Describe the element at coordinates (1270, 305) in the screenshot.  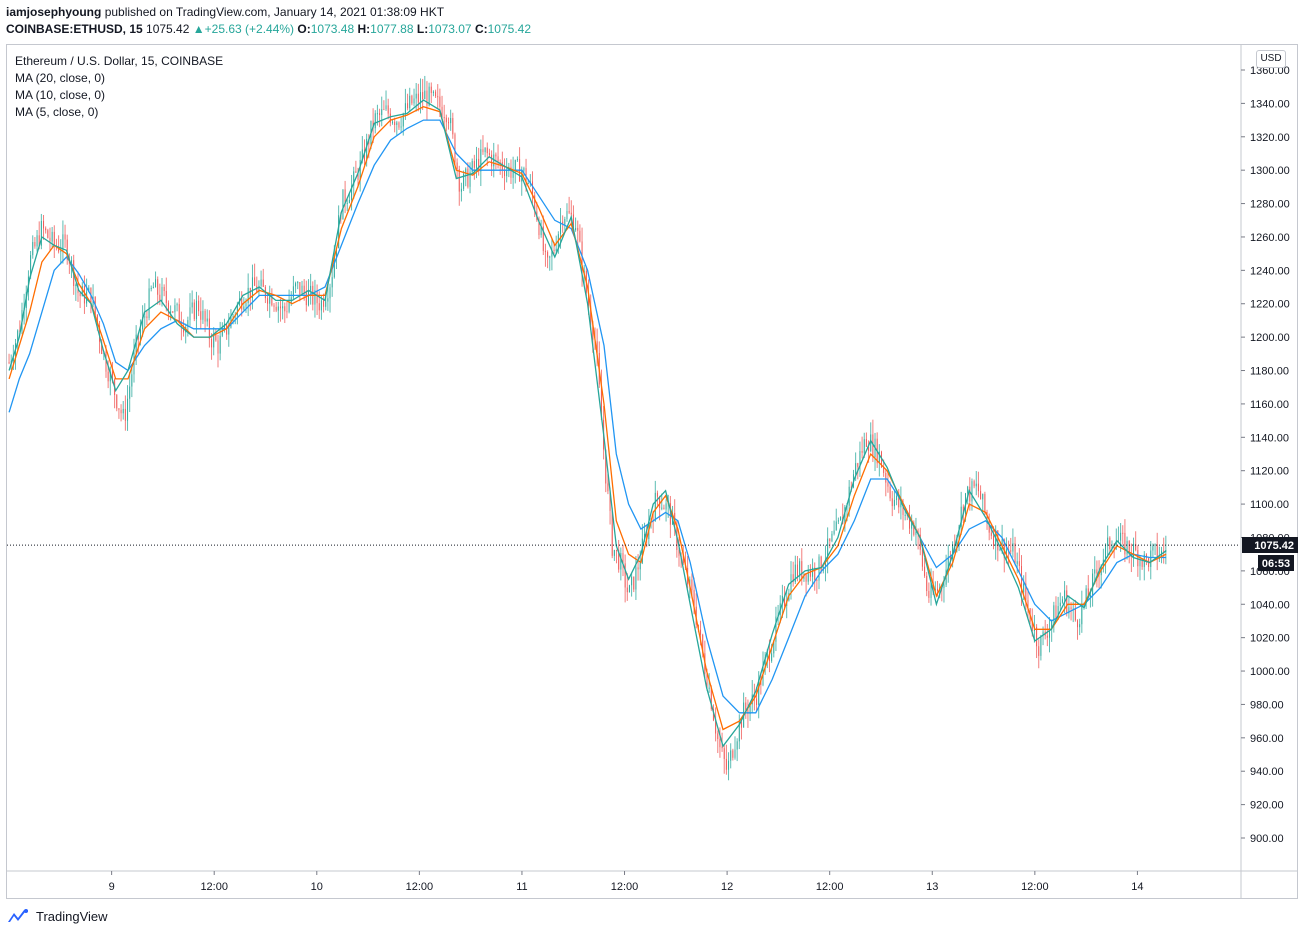
I see `price-tick-label: 1220.00` at that location.